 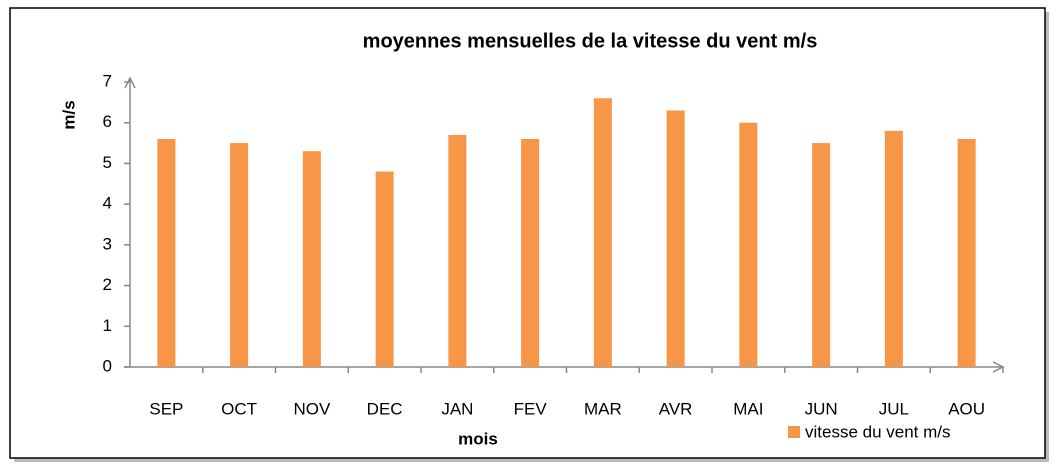 I want to click on y-tick-label: 2, so click(x=107, y=284).